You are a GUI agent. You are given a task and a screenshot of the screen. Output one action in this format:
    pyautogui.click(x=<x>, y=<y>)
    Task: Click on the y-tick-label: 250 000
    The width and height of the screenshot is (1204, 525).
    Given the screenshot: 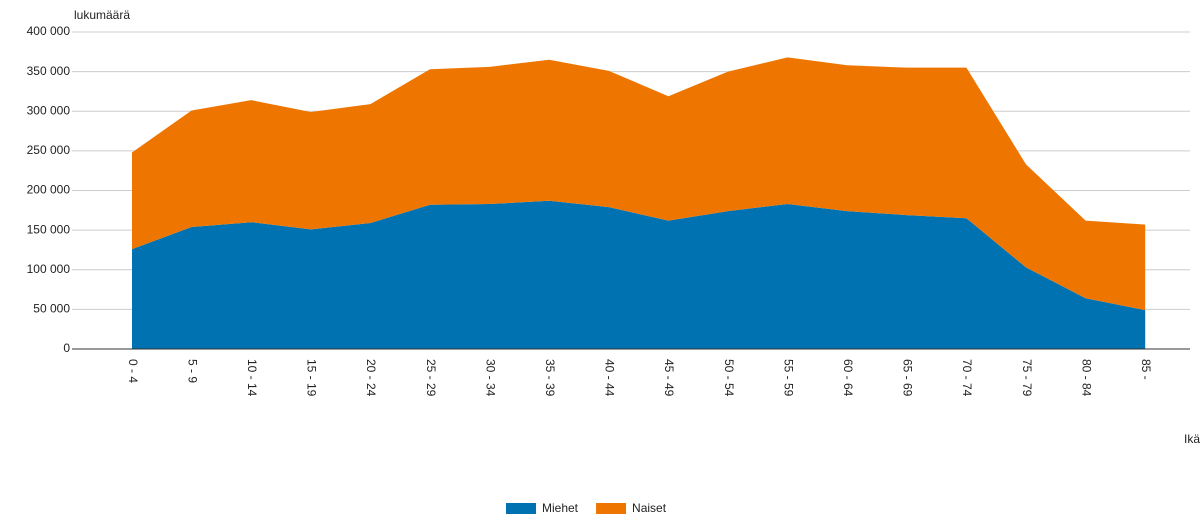 What is the action you would take?
    pyautogui.click(x=49, y=150)
    